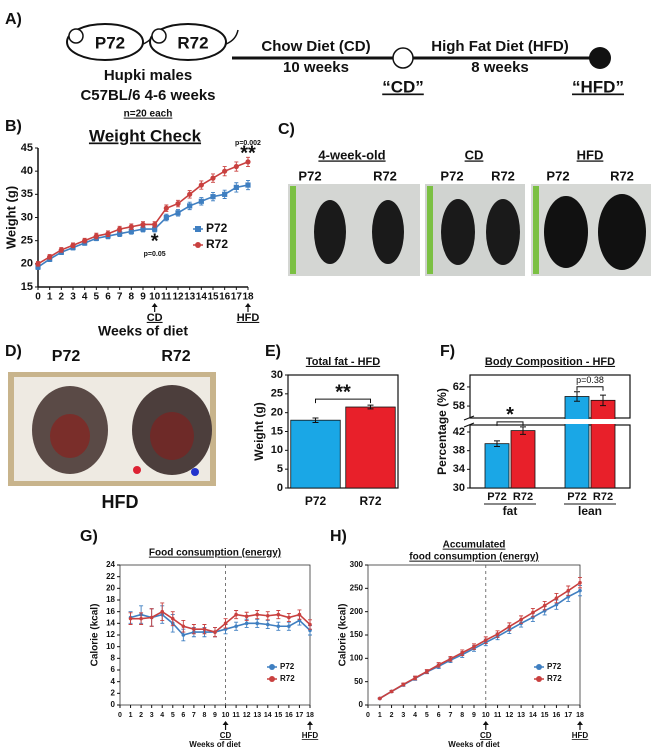 Image resolution: width=657 pixels, height=749 pixels. Describe the element at coordinates (550, 362) in the screenshot. I see `chart-title: Body Composition - HFD` at that location.